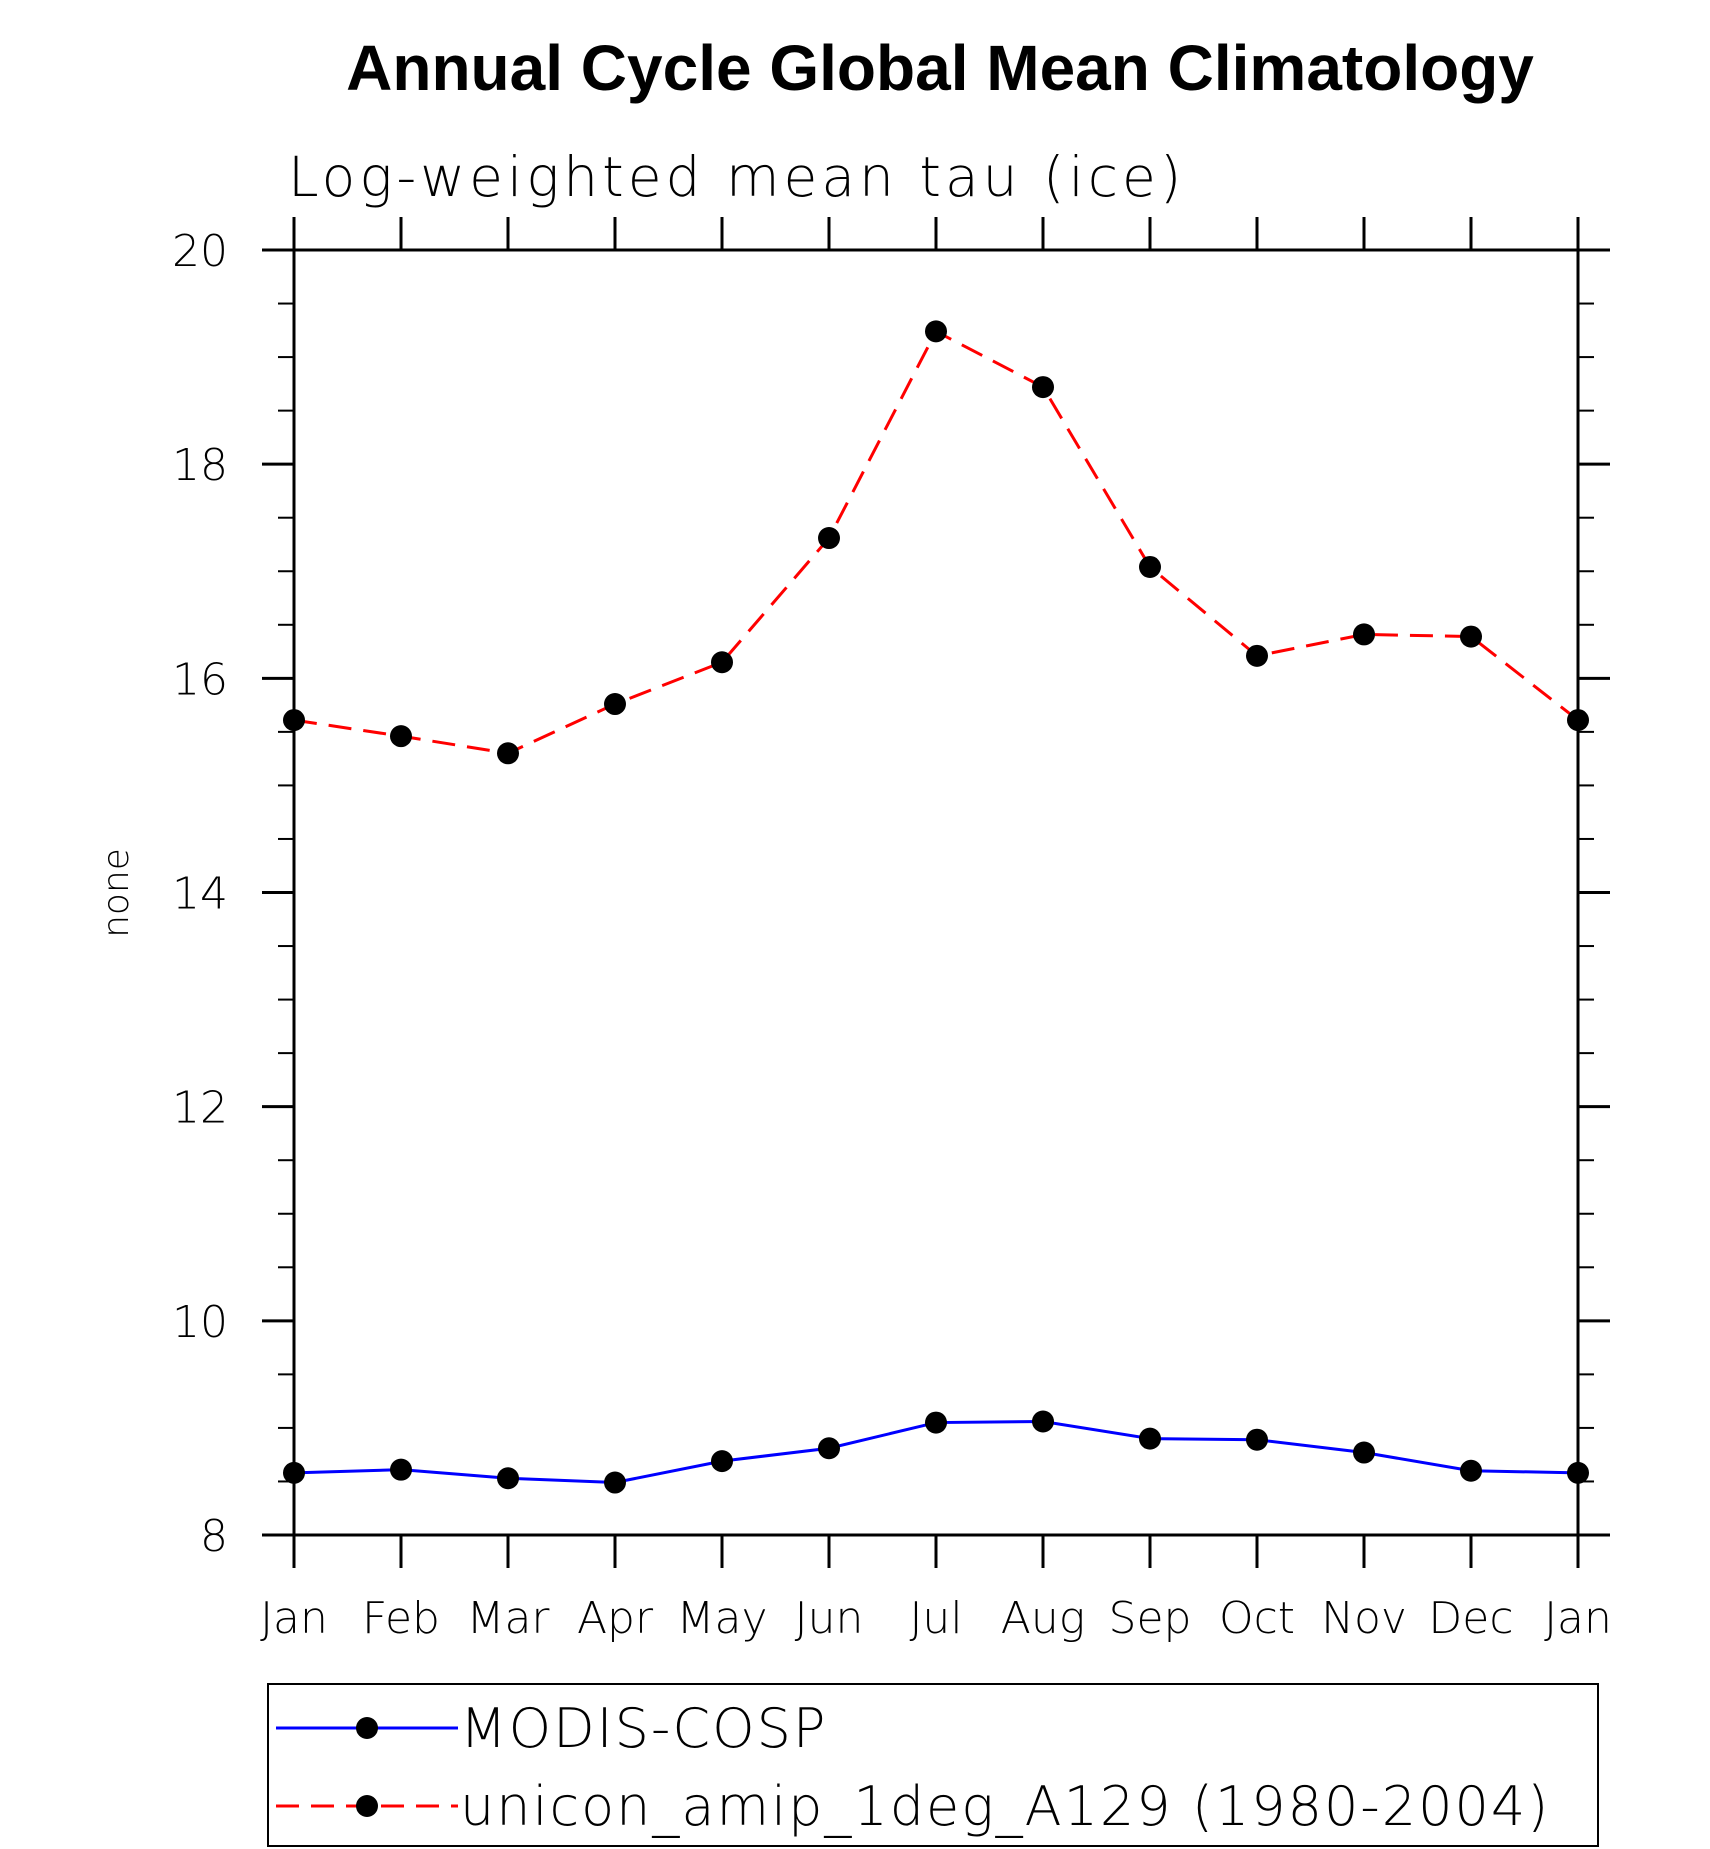 This screenshot has width=1710, height=1849. What do you see at coordinates (1005, 1806) in the screenshot?
I see `legend-label-unicon: unicon_amip_1deg_A129 (1980-2004)` at bounding box center [1005, 1806].